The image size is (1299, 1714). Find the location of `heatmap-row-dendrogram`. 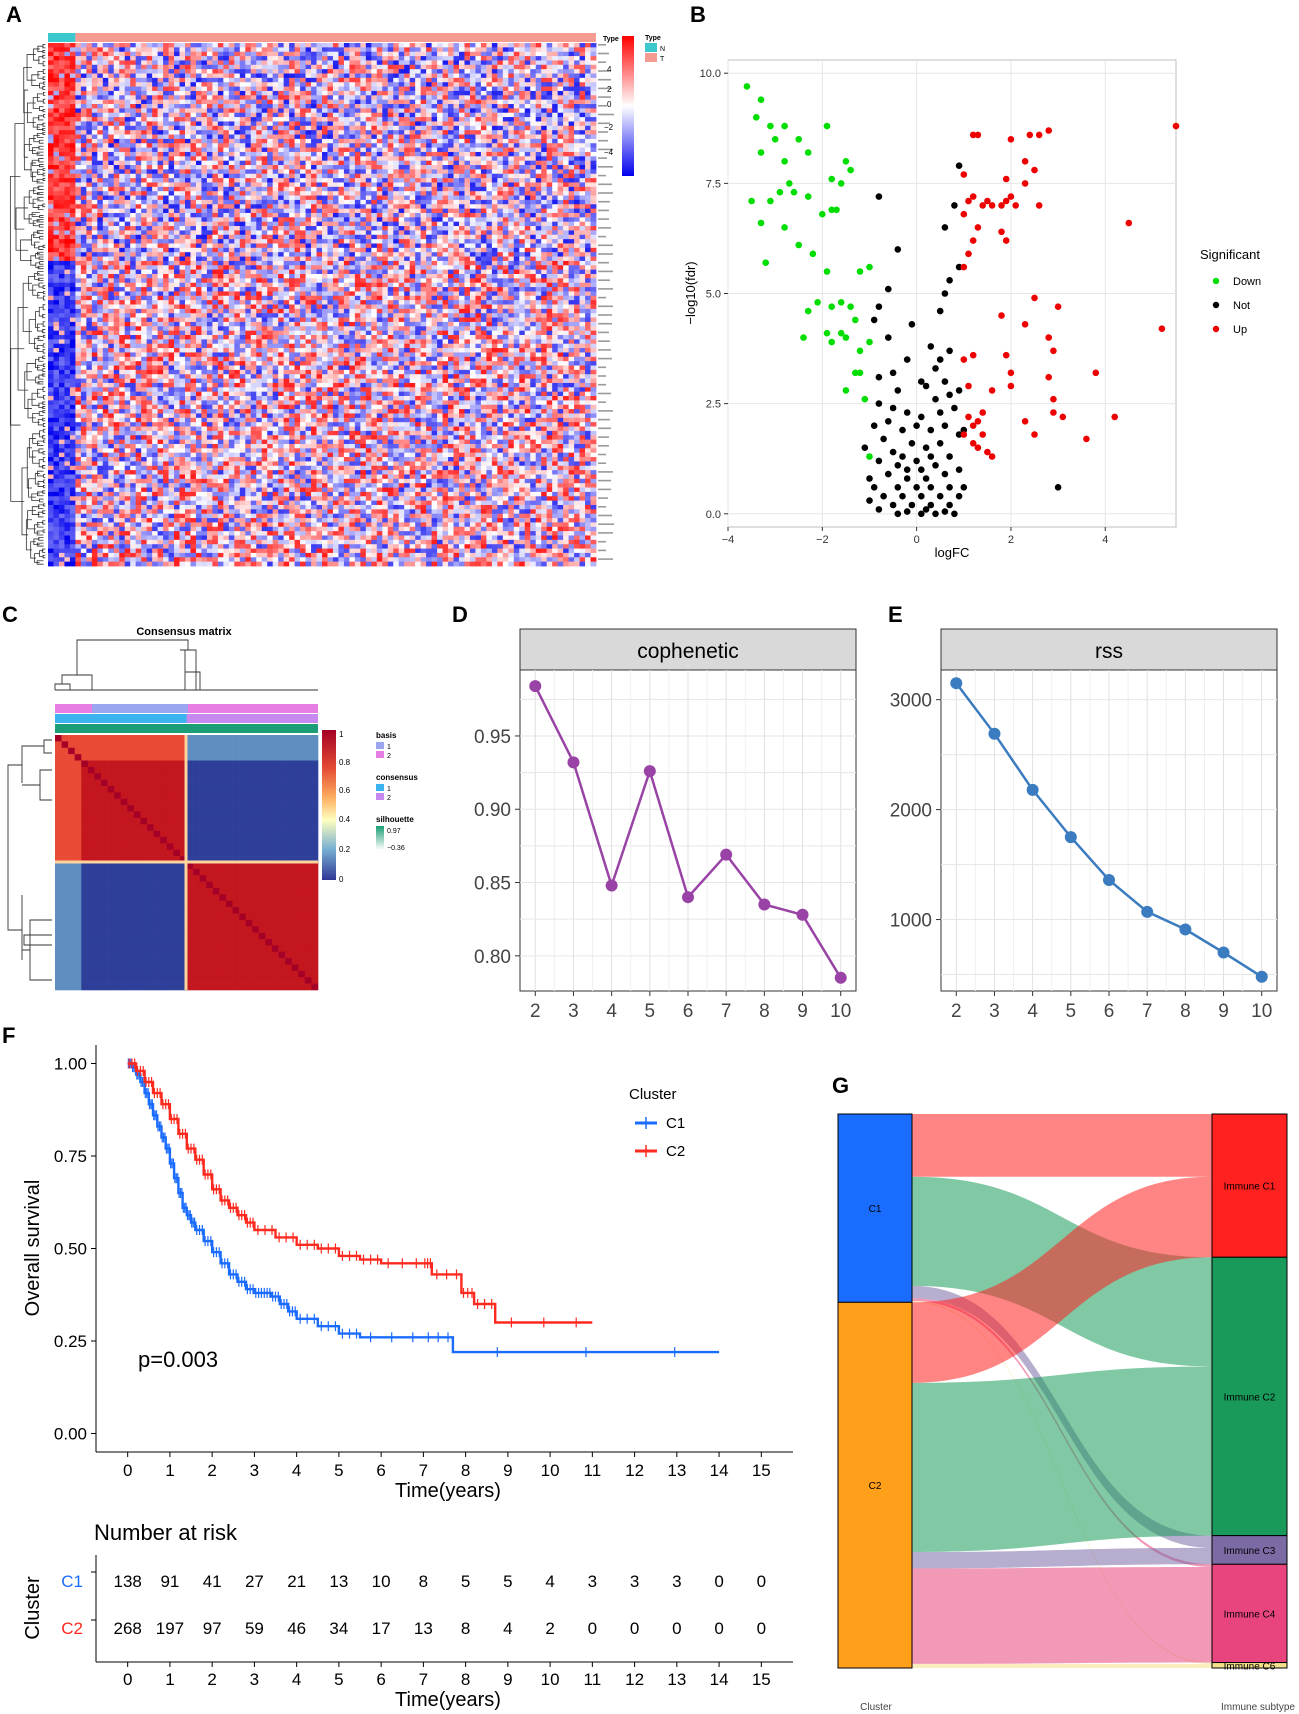

heatmap-row-dendrogram is located at coordinates (27, 304).